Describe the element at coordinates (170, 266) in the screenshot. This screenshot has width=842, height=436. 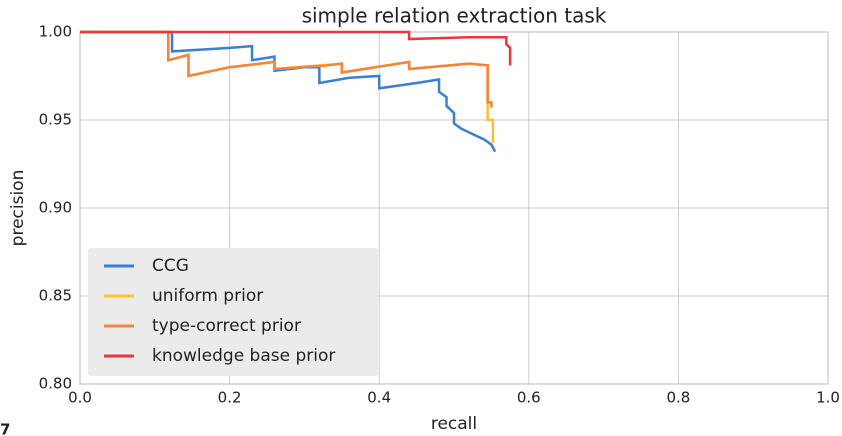
I see `legend-label: CCG` at that location.